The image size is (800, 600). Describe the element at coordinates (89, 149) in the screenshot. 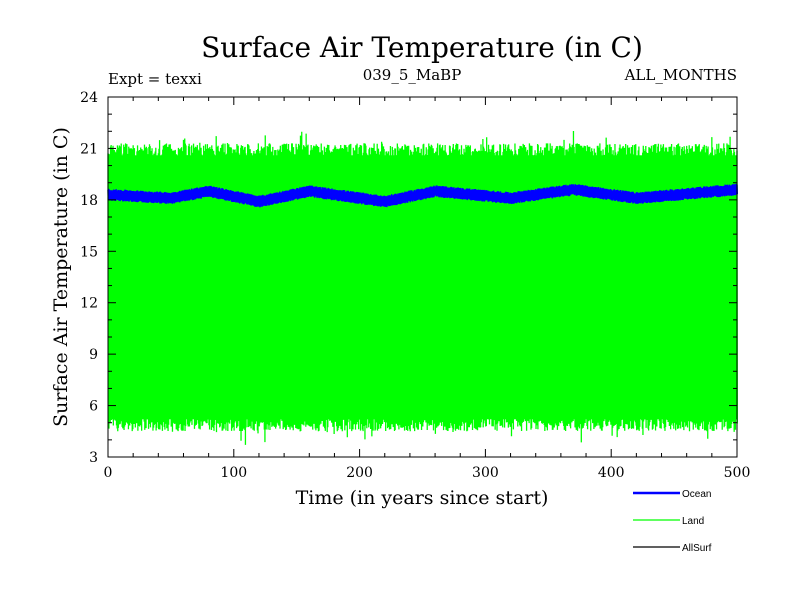

I see `y-tick-label: 21` at that location.